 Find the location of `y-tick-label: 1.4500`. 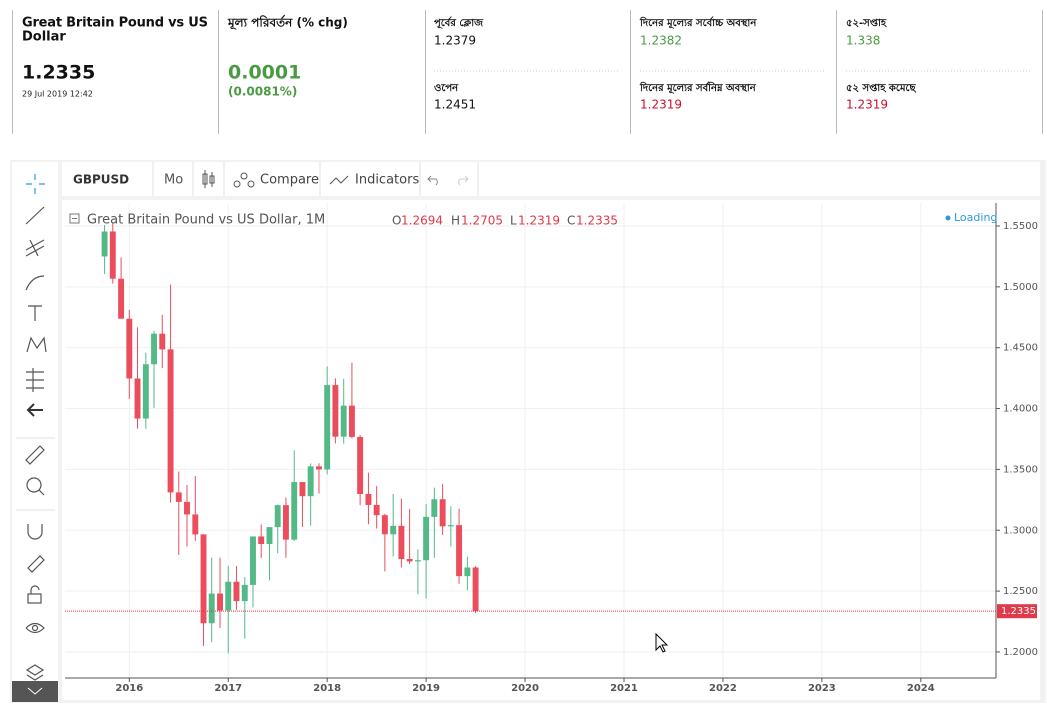

y-tick-label: 1.4500 is located at coordinates (1020, 348).